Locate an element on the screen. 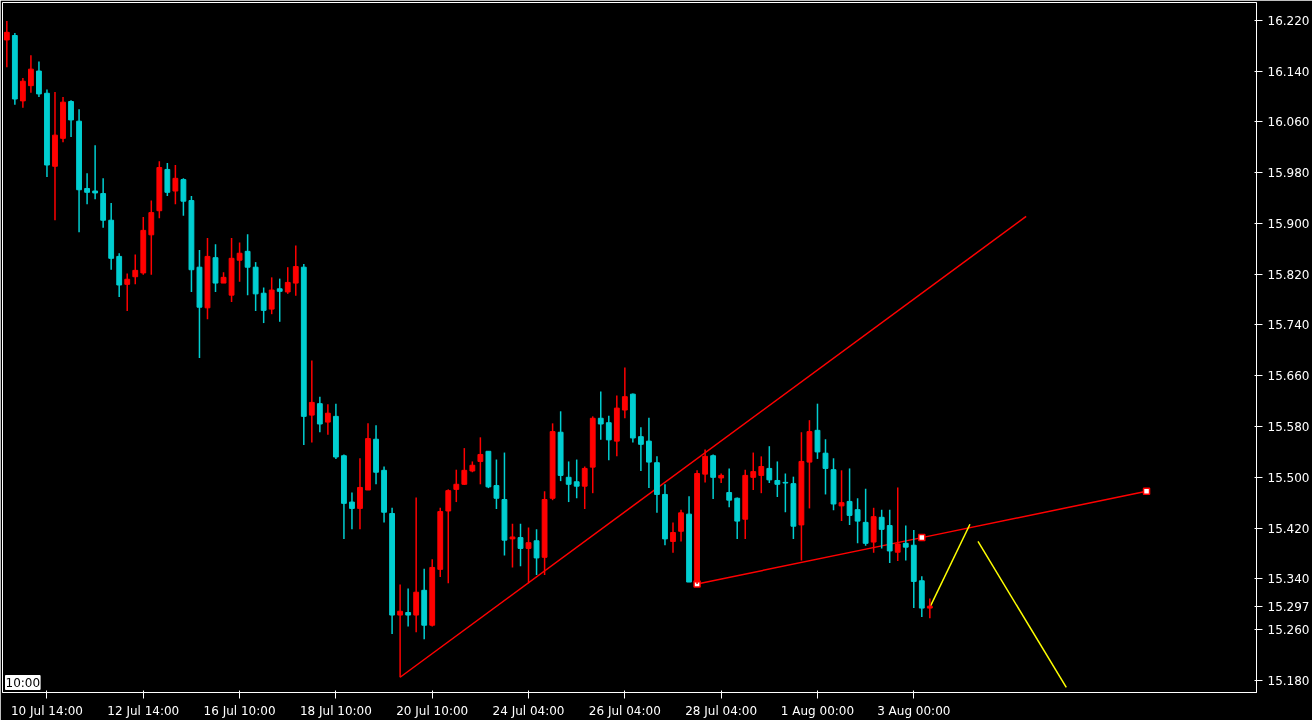 The image size is (1312, 723). y-tick-label: 16.140 is located at coordinates (1288, 71).